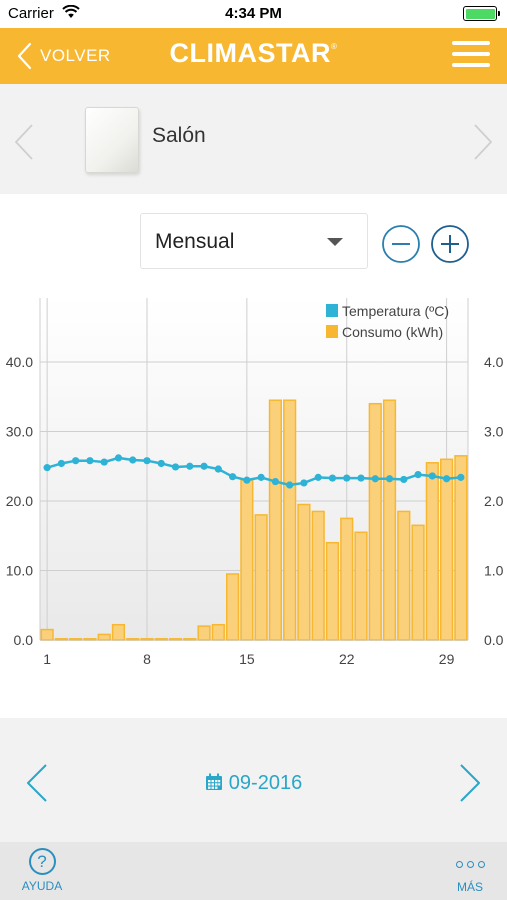  What do you see at coordinates (253, 139) in the screenshot?
I see `device-selector: Salón` at bounding box center [253, 139].